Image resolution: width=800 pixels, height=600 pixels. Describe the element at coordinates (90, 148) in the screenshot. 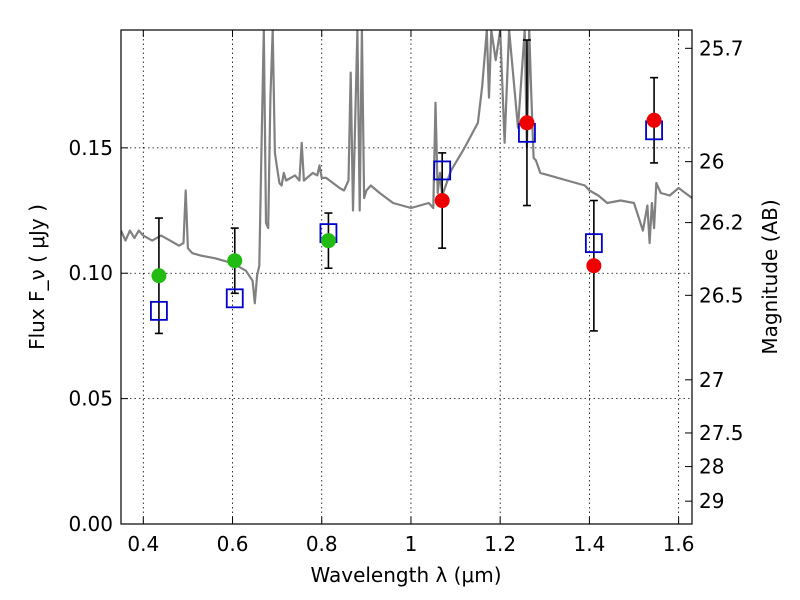

I see `y-tick-label: 0.15` at that location.